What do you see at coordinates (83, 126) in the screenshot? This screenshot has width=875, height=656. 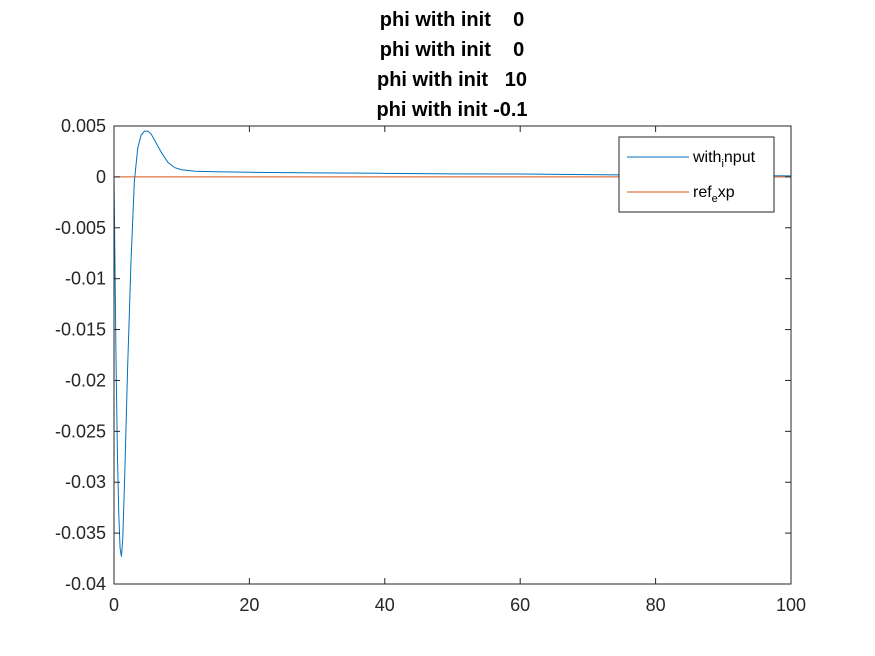 I see `y-tick-label: 0.005` at bounding box center [83, 126].